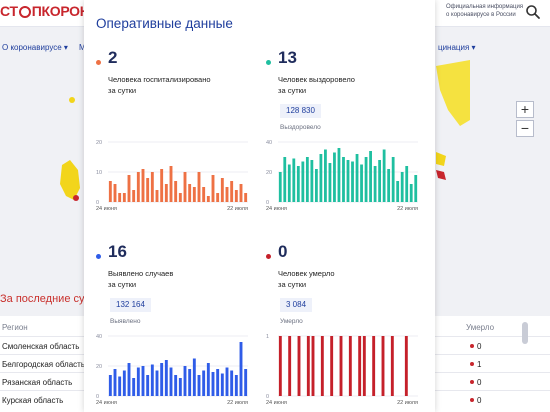 This screenshot has height=412, width=550. Describe the element at coordinates (457, 47) in the screenshot. I see `nav-item-vaccination: цинация ▾` at that location.